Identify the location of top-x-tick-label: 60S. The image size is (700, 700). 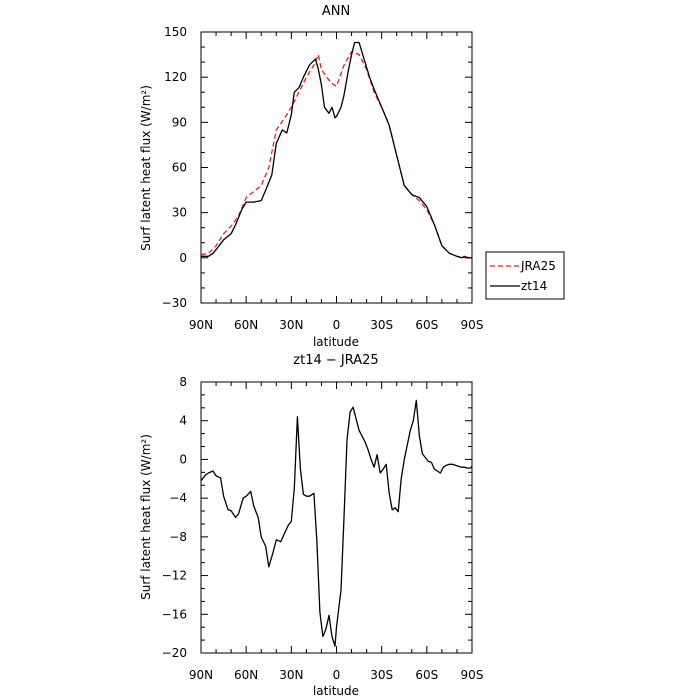
(426, 325).